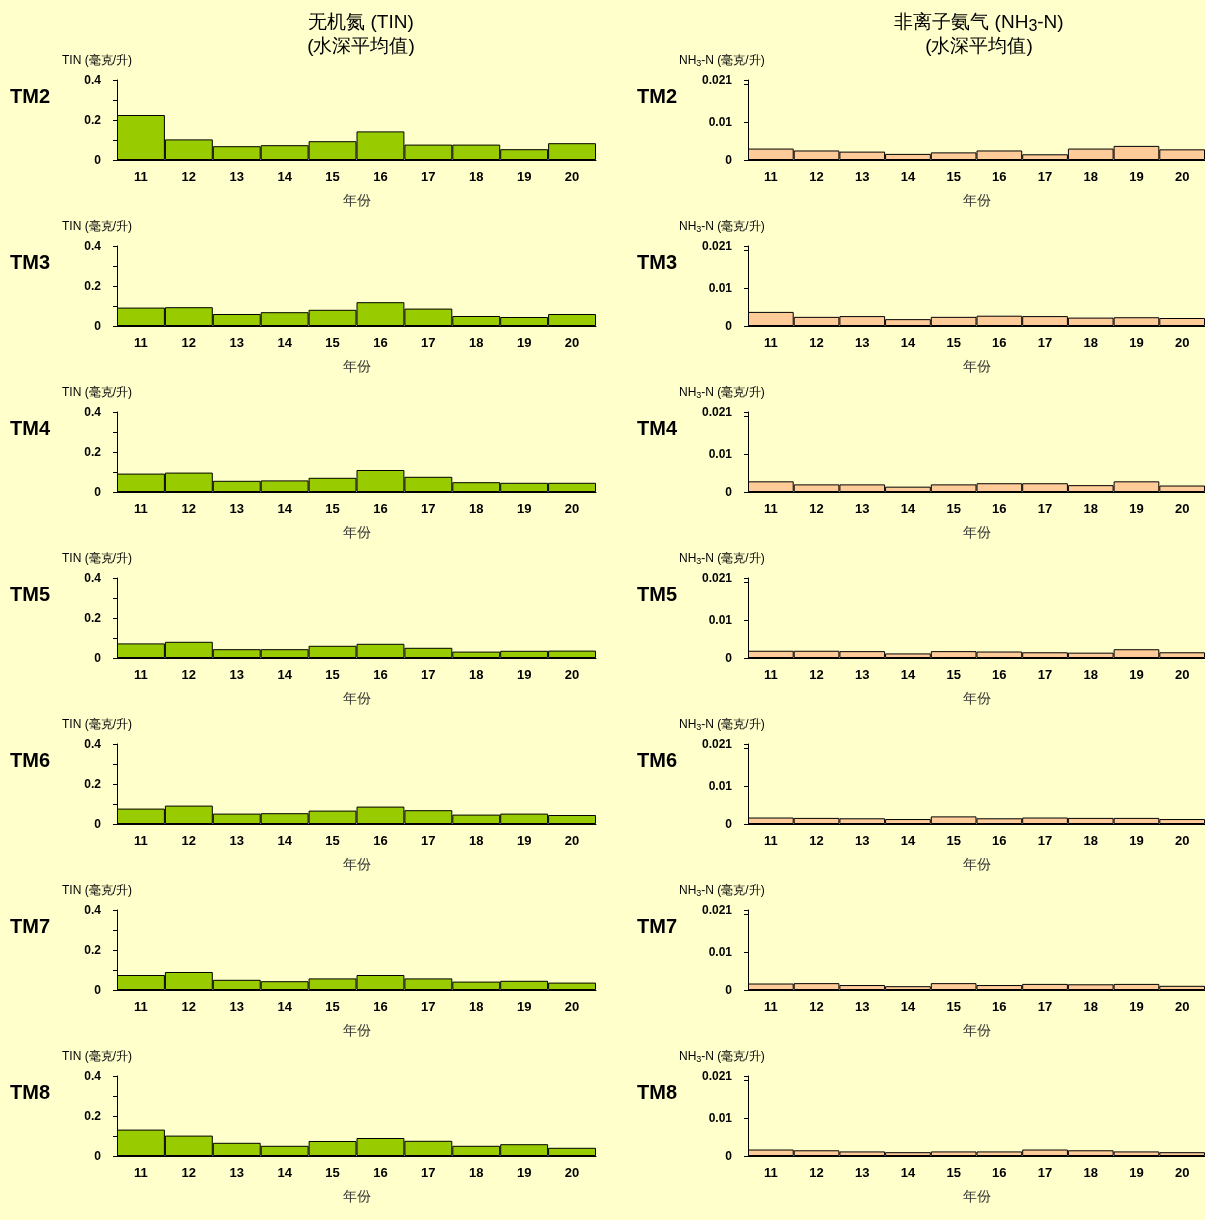 This screenshot has width=1205, height=1220. I want to click on text: TM8, so click(657, 1092).